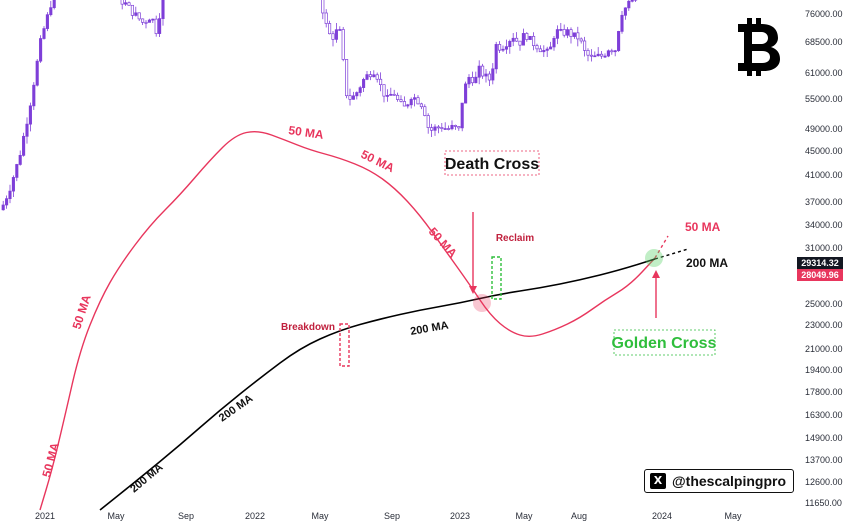 The height and width of the screenshot is (523, 850). I want to click on golden-cross-arrowhead, so click(656, 274).